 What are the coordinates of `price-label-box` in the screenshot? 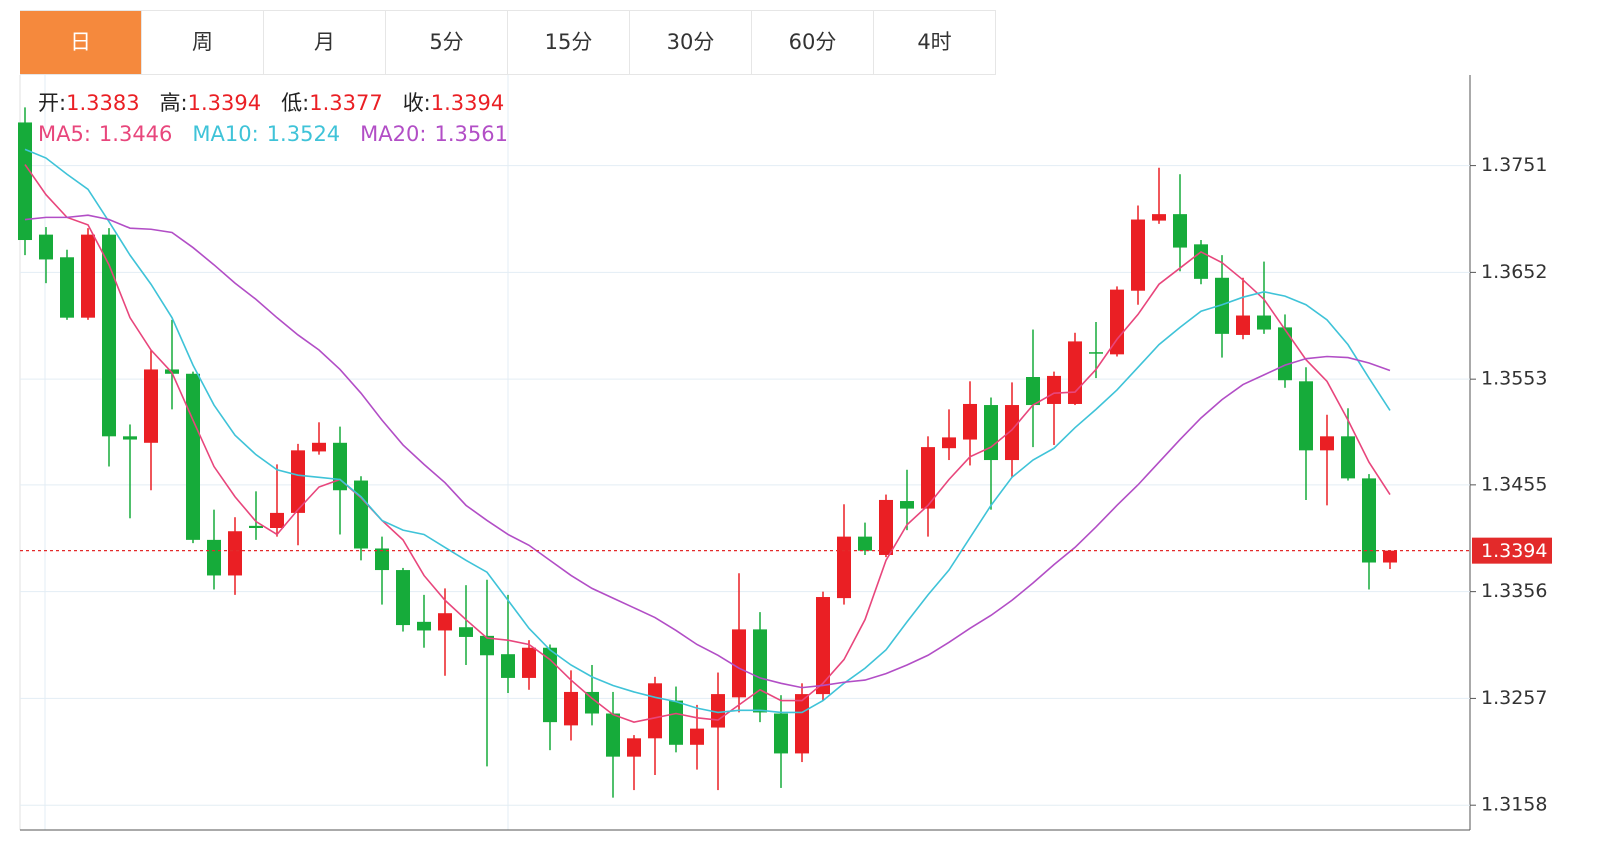 It's located at (1512, 550).